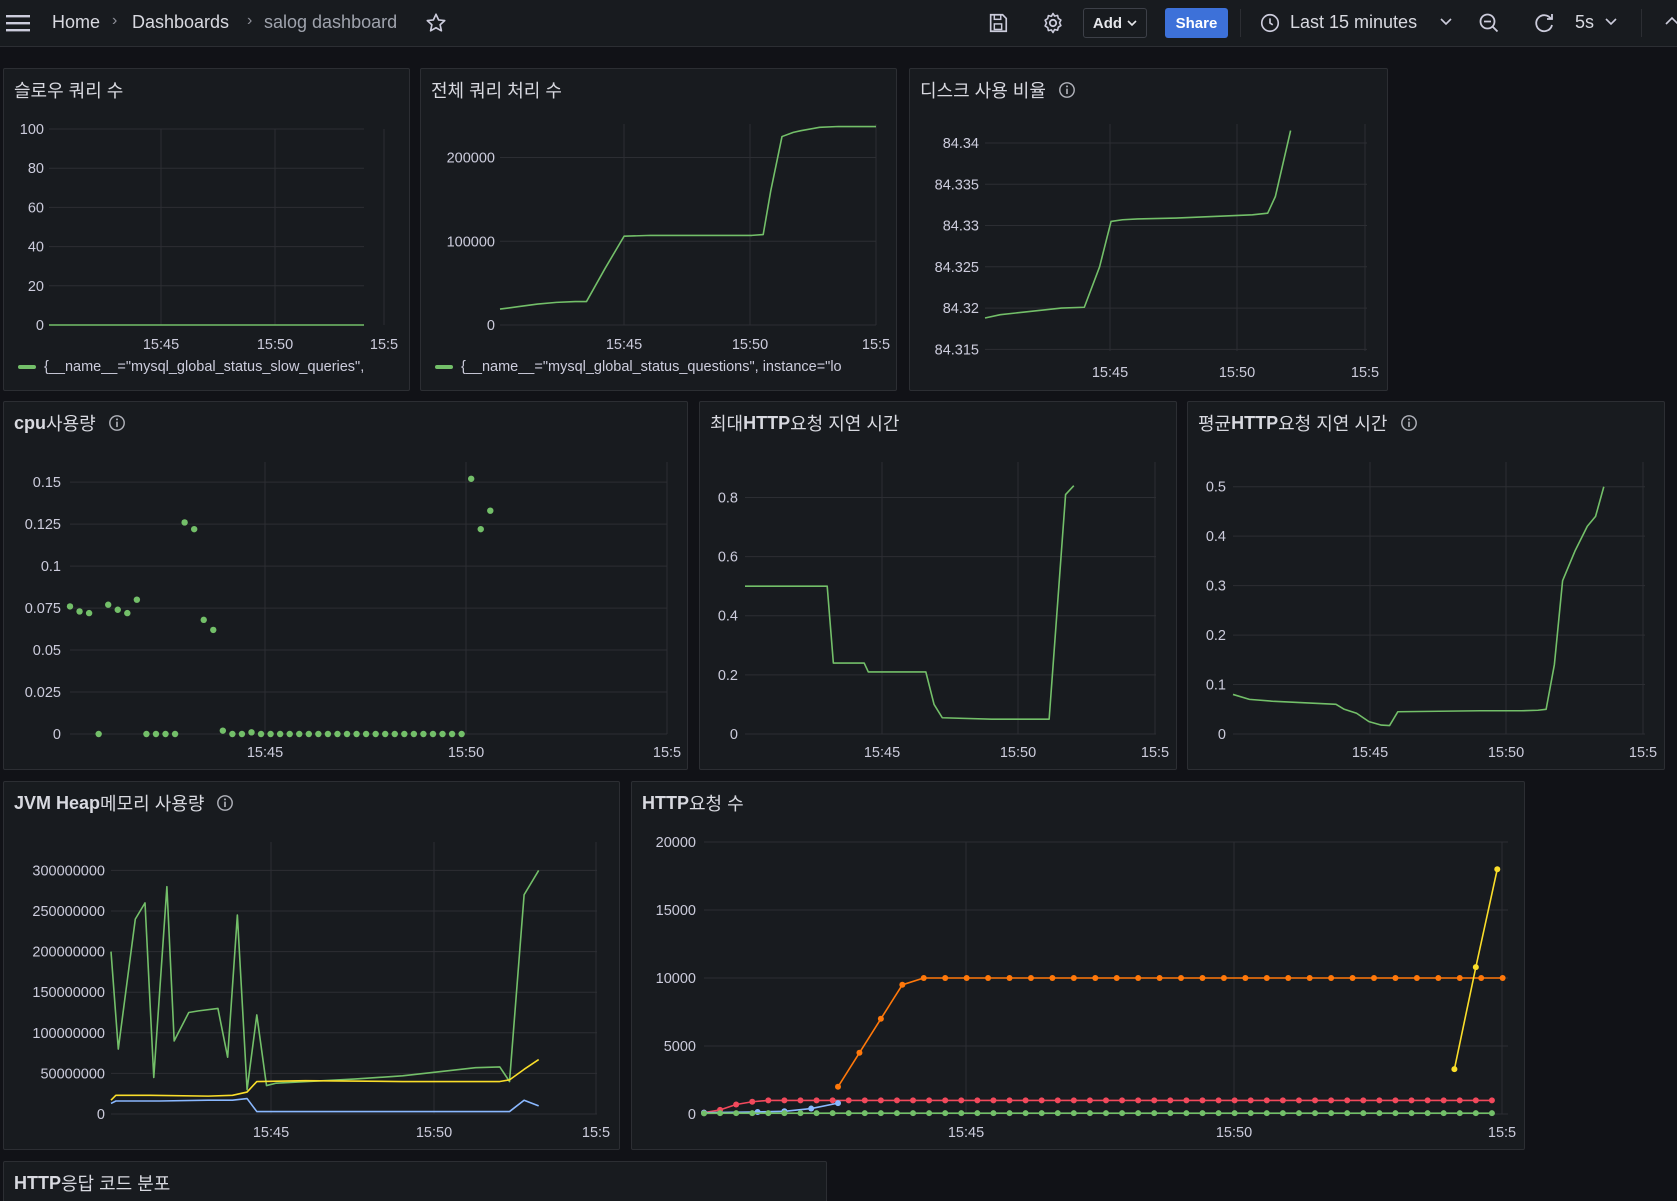 The width and height of the screenshot is (1677, 1201). What do you see at coordinates (18, 23) in the screenshot?
I see `menu-icon` at bounding box center [18, 23].